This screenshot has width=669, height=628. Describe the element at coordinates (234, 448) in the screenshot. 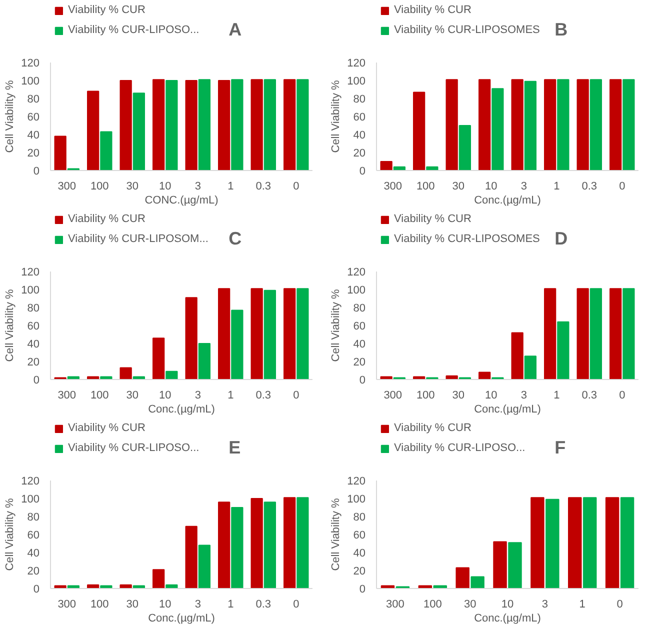

I see `chart-title: E` at that location.